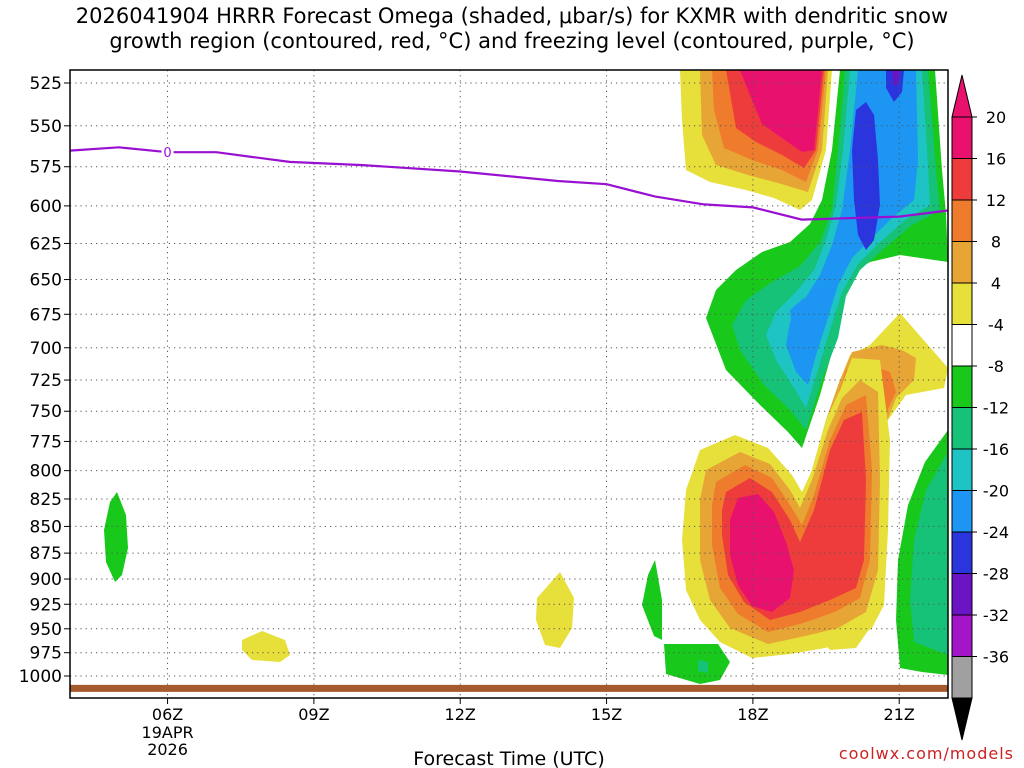 The width and height of the screenshot is (1024, 768). I want to click on y-tick-label-950: 950, so click(46, 630).